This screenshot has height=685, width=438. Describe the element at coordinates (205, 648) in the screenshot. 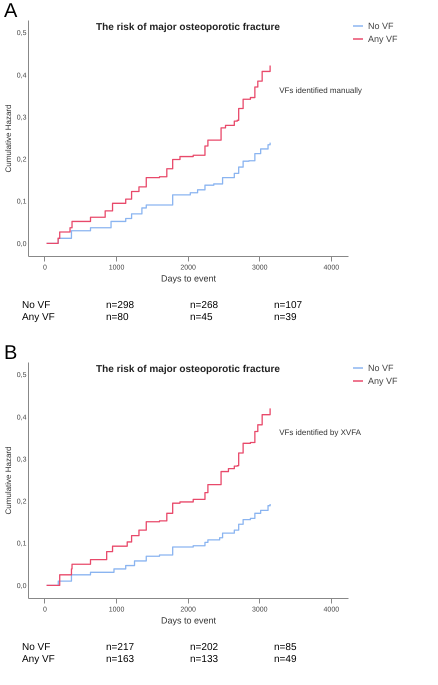

I see `text: n=202` at that location.